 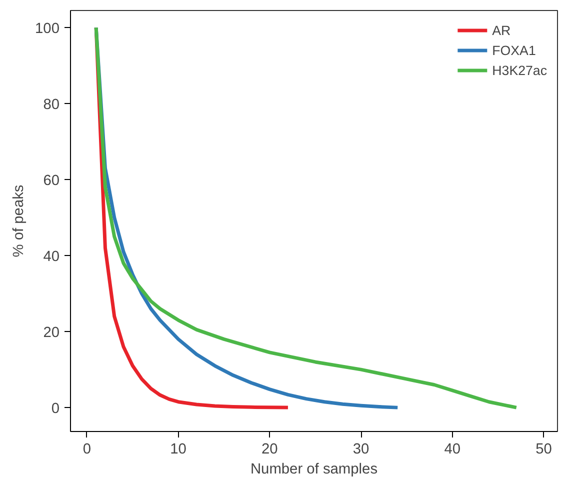 What do you see at coordinates (51, 333) in the screenshot?
I see `y-tick-label: 20` at bounding box center [51, 333].